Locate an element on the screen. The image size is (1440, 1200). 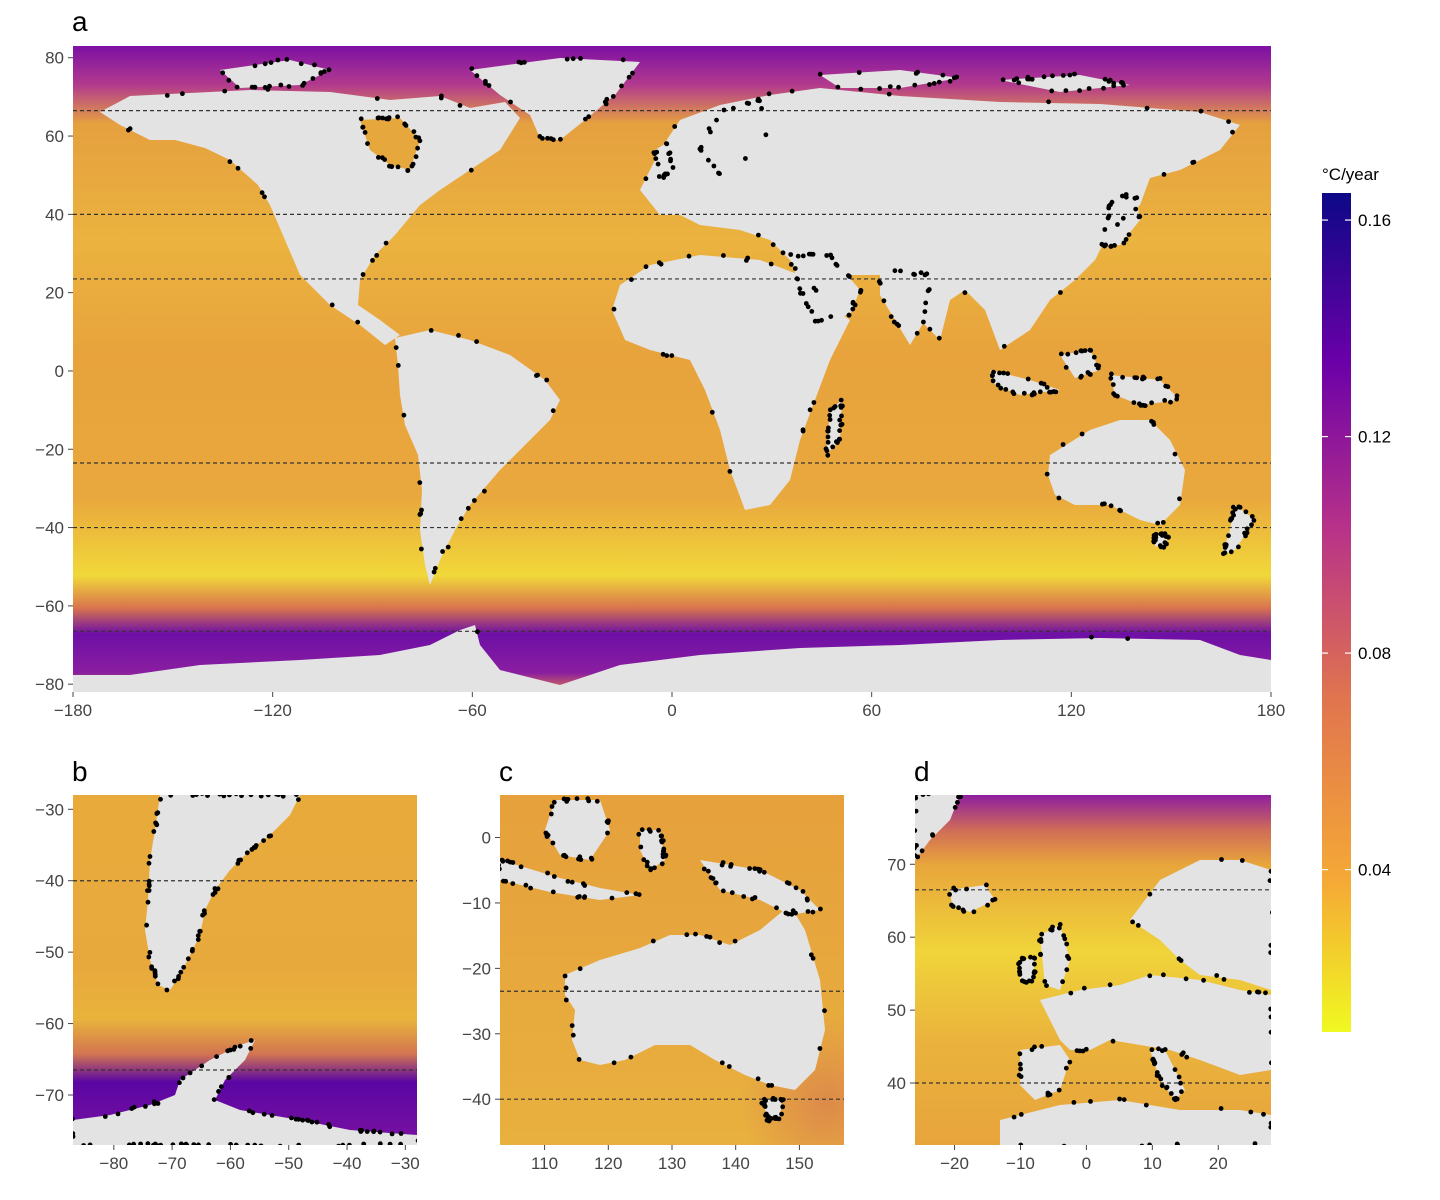
panel-label-b: b is located at coordinates (80, 771).